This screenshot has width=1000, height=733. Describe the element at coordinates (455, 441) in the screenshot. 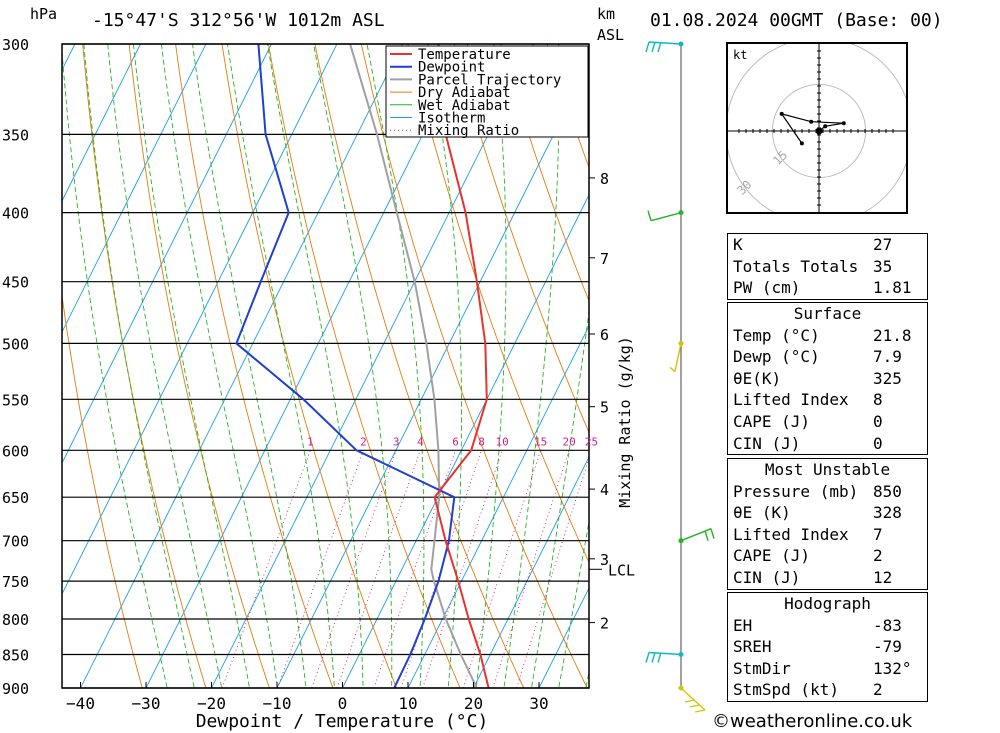

I see `mixing-ratio-label: 6` at that location.